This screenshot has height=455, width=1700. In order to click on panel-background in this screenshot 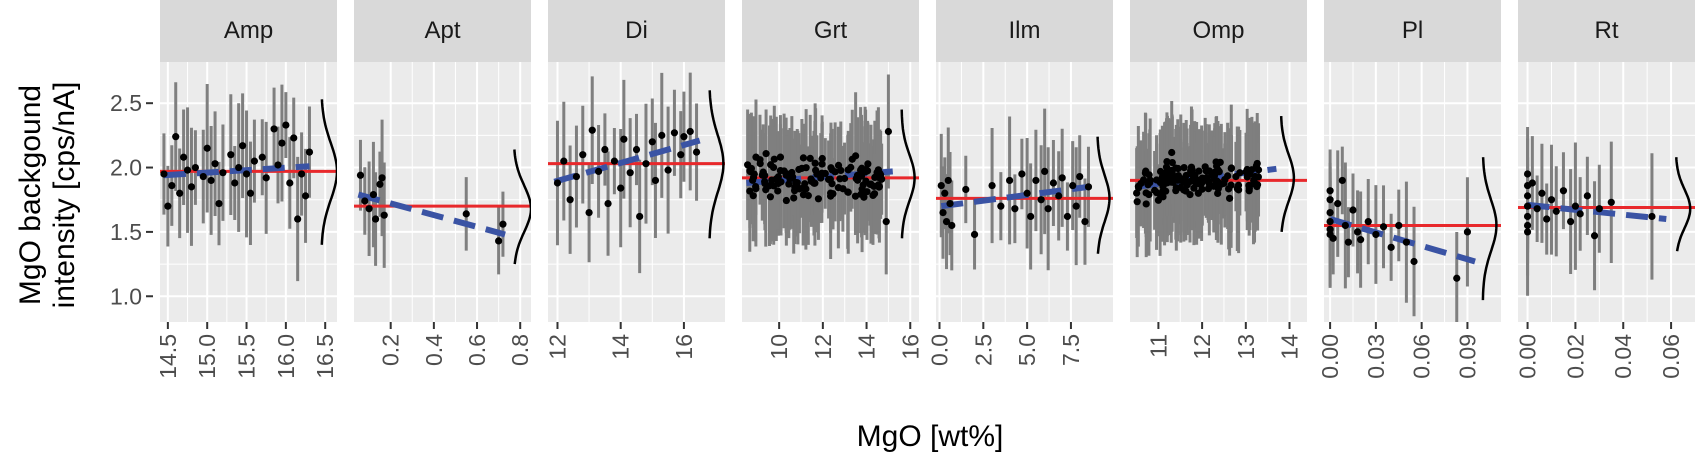, I will do `click(636, 192)`.